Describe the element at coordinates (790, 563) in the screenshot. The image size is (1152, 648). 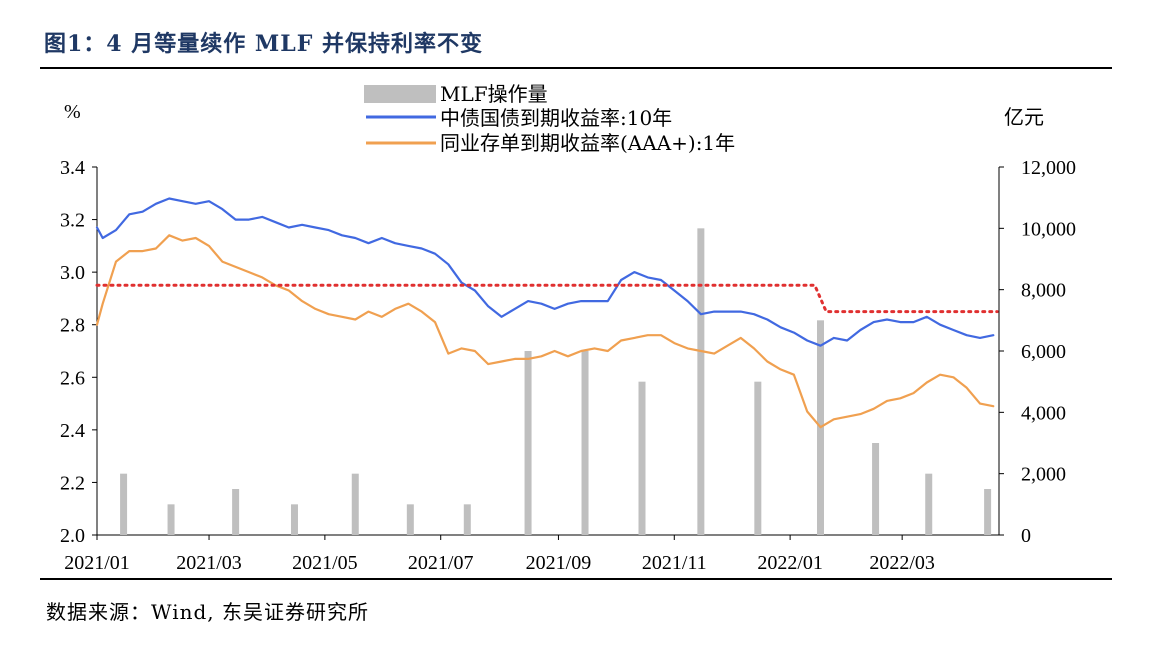
I see `x-tick-label: 2022/01` at that location.